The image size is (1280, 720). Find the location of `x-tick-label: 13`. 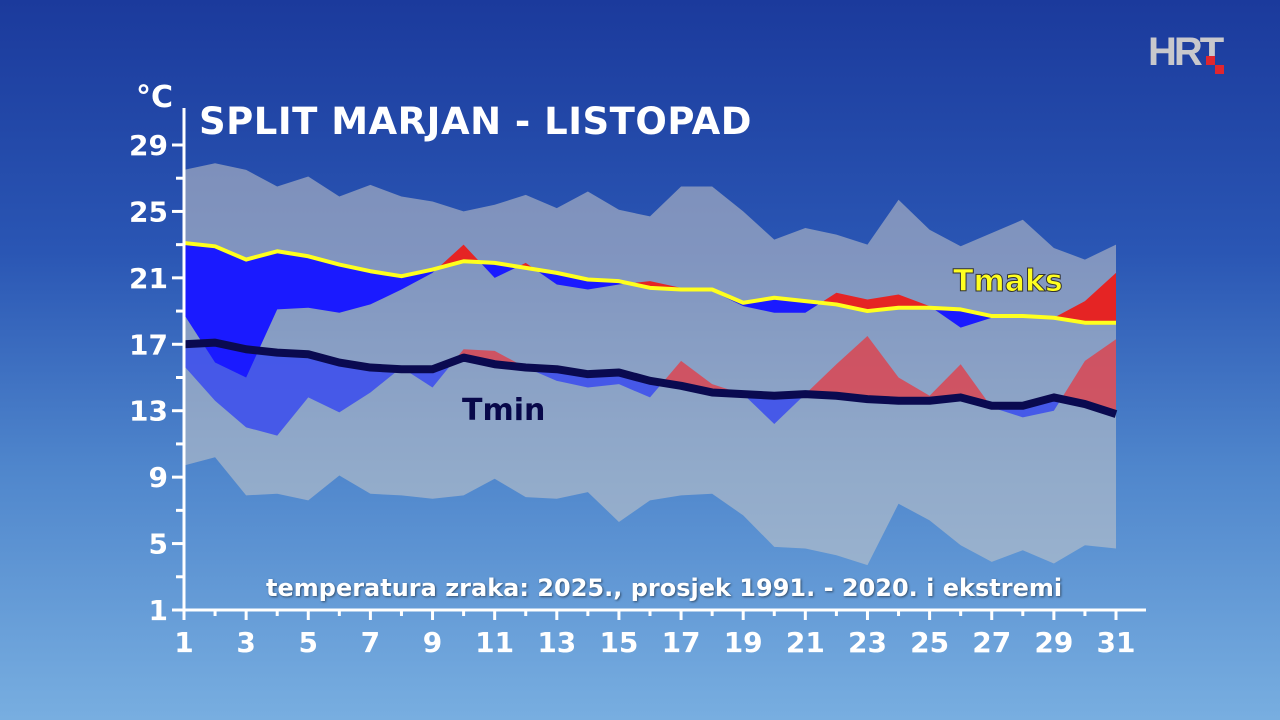

x-tick-label: 13 is located at coordinates (556, 642).